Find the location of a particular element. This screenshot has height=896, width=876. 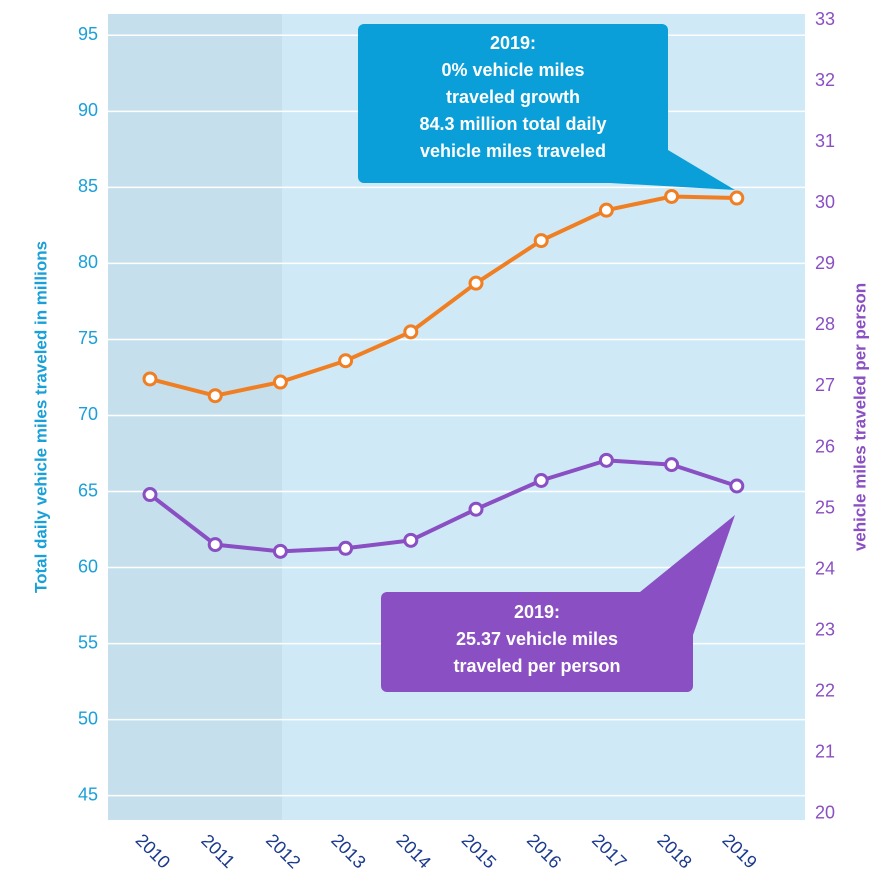

y2-tick-label: 26 is located at coordinates (825, 446).